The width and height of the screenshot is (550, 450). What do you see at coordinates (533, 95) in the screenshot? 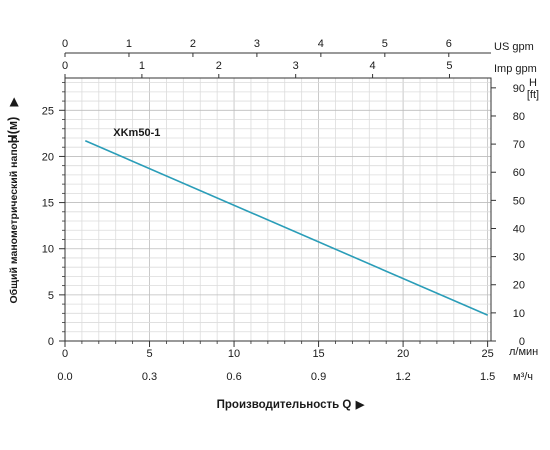
I see `ft-axis-unit-label: [ft]` at bounding box center [533, 95].